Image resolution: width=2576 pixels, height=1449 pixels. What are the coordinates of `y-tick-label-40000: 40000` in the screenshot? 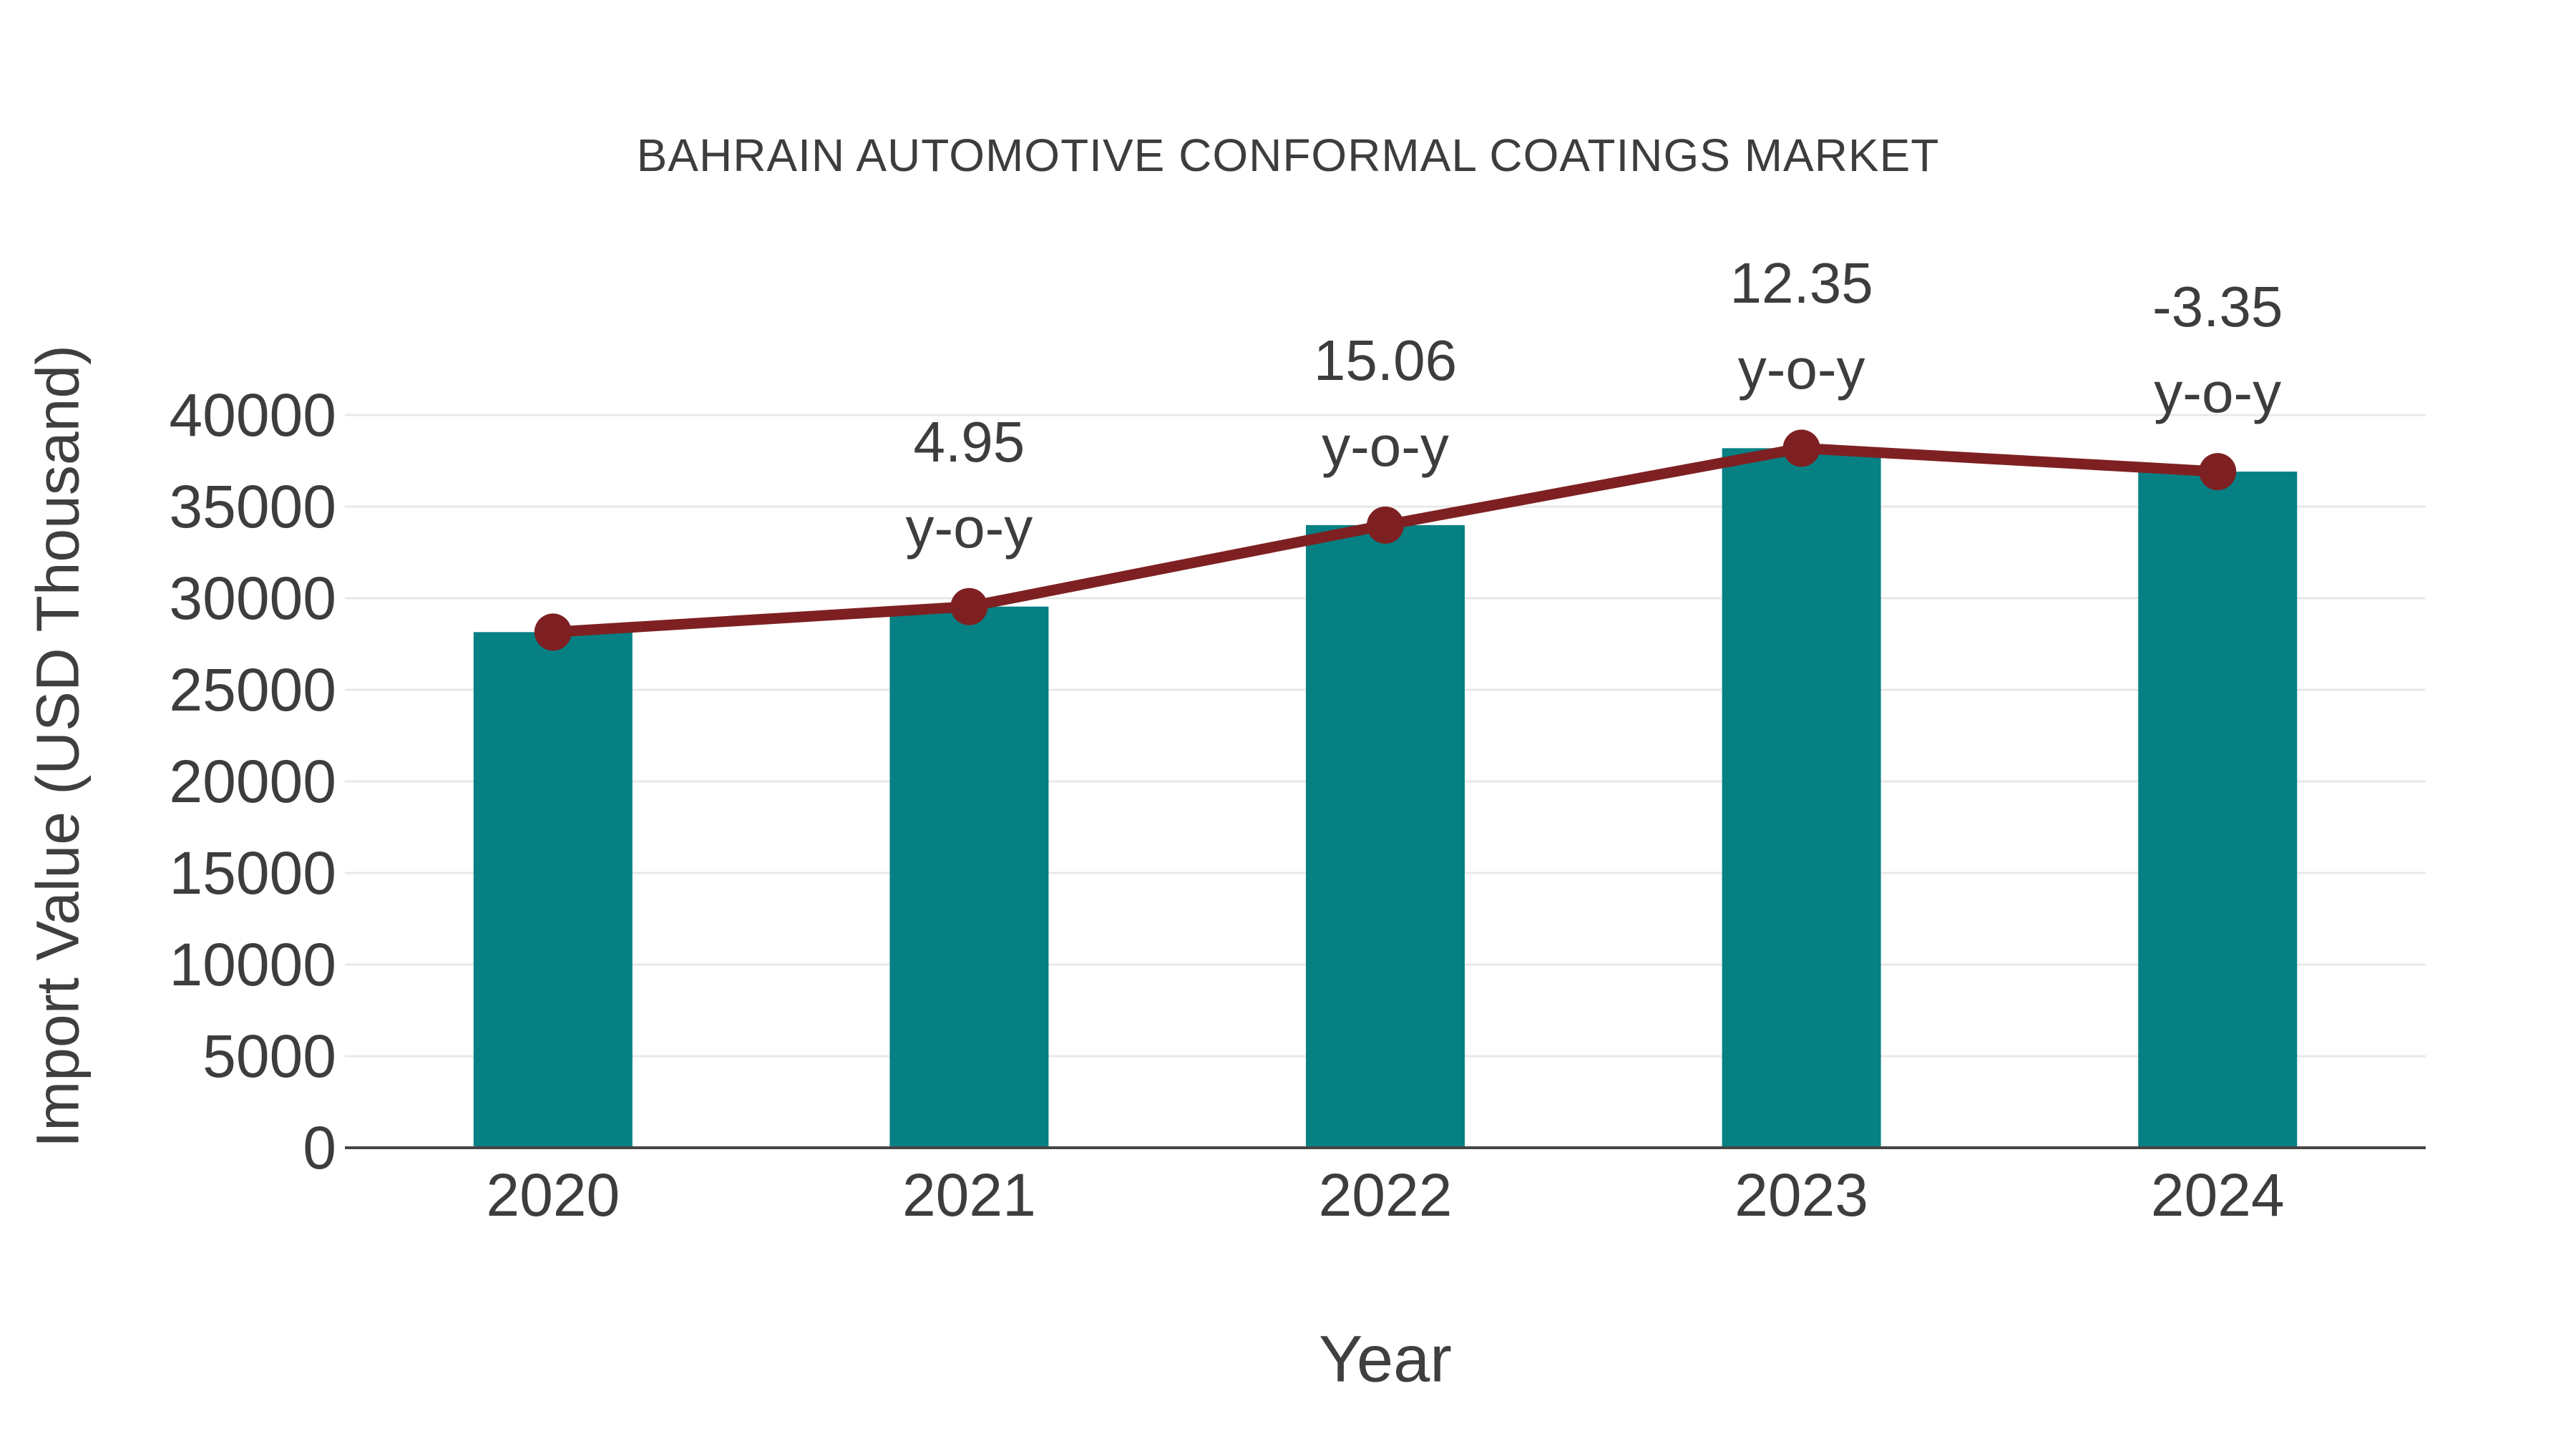 It's located at (252, 415).